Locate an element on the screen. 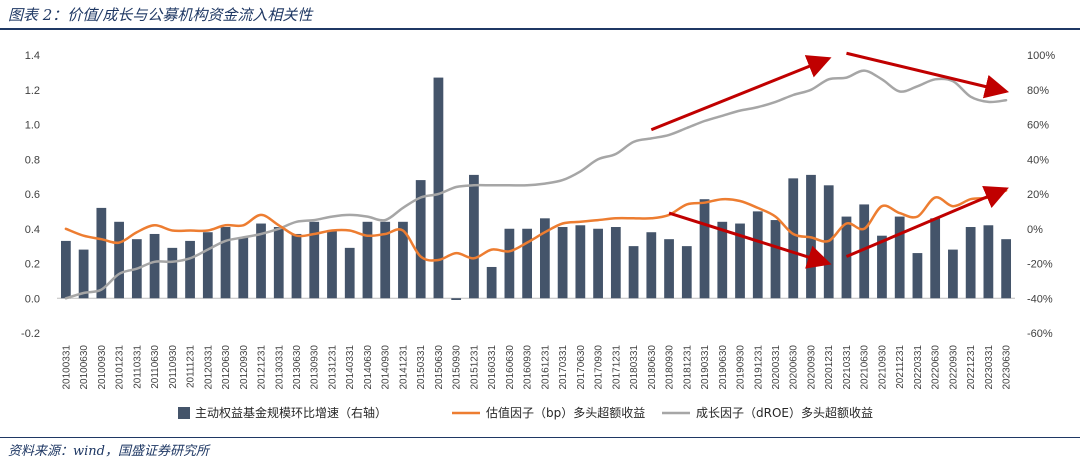  y-right-tick-label: 20% is located at coordinates (1038, 195).